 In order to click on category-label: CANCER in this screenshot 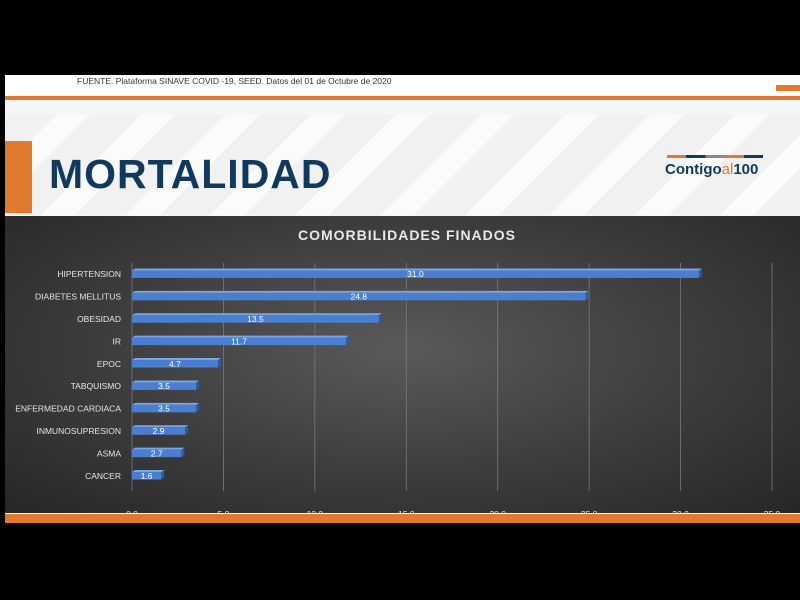, I will do `click(103, 476)`.